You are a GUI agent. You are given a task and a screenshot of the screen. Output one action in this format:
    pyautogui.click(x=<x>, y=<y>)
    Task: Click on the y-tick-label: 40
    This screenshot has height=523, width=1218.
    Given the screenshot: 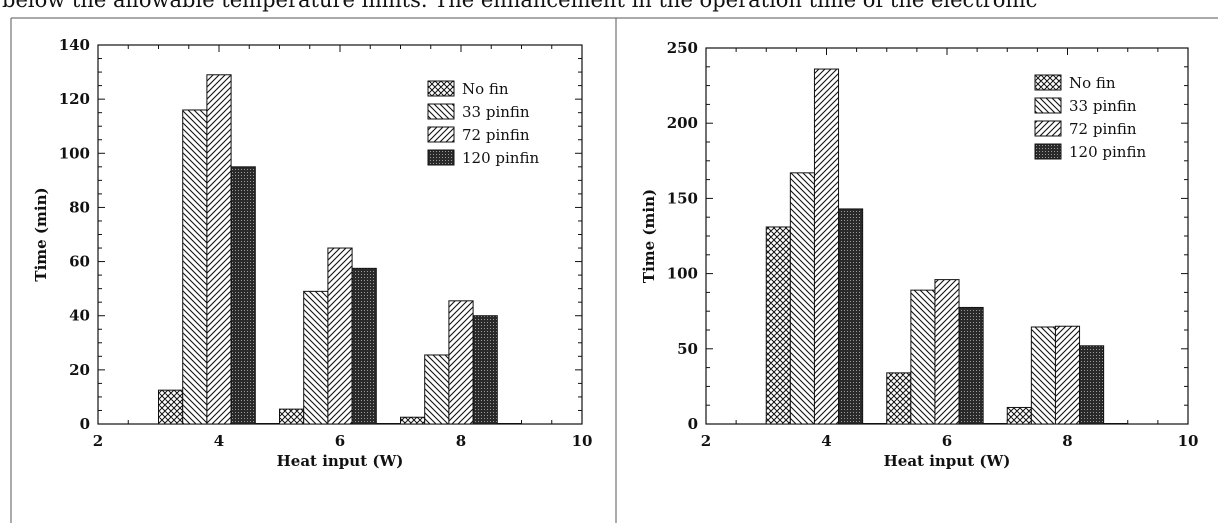 What is the action you would take?
    pyautogui.click(x=79, y=316)
    